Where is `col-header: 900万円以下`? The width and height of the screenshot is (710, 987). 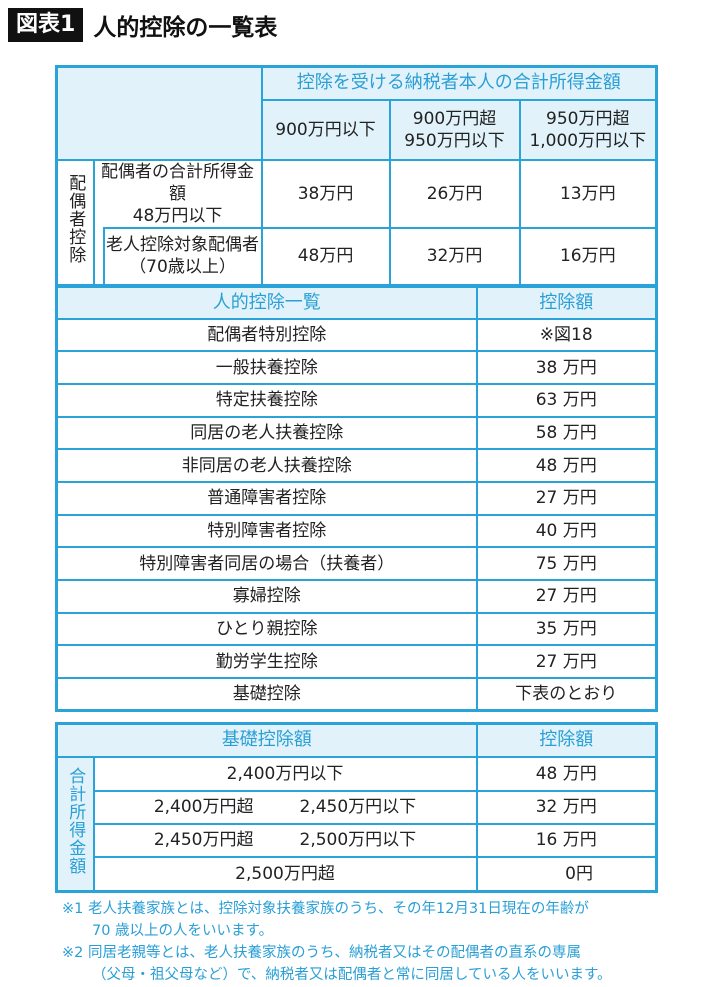
col-header: 900万円以下 is located at coordinates (325, 129).